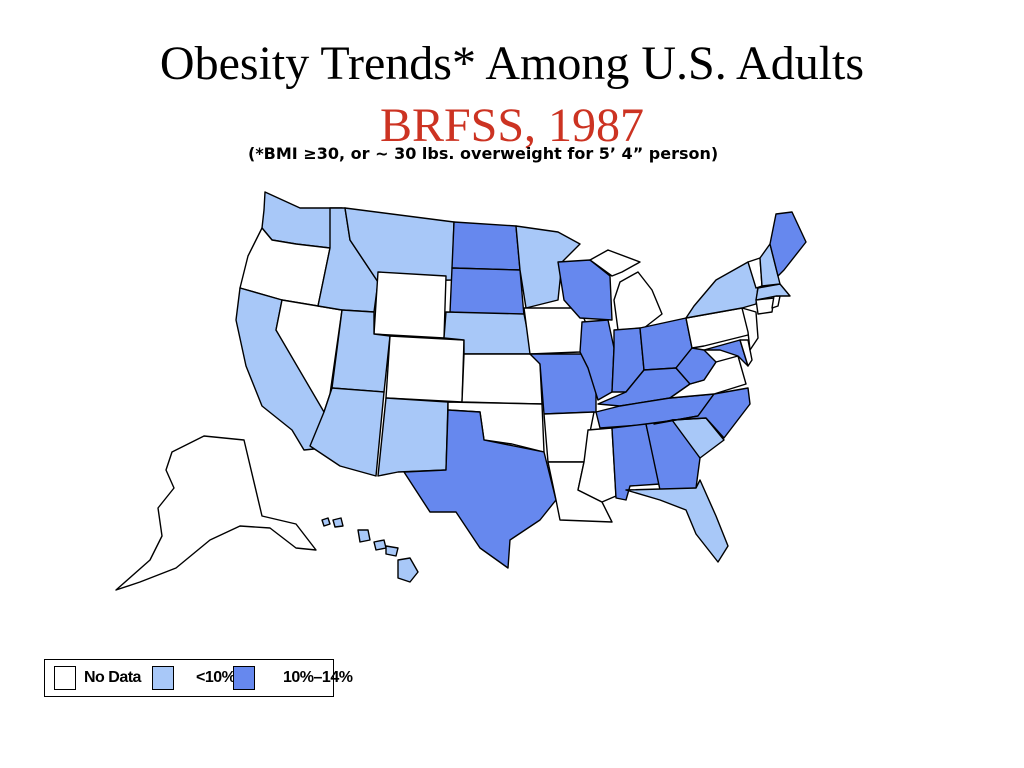 Image resolution: width=1024 pixels, height=768 pixels. I want to click on legend-swatch-no-data, so click(65, 678).